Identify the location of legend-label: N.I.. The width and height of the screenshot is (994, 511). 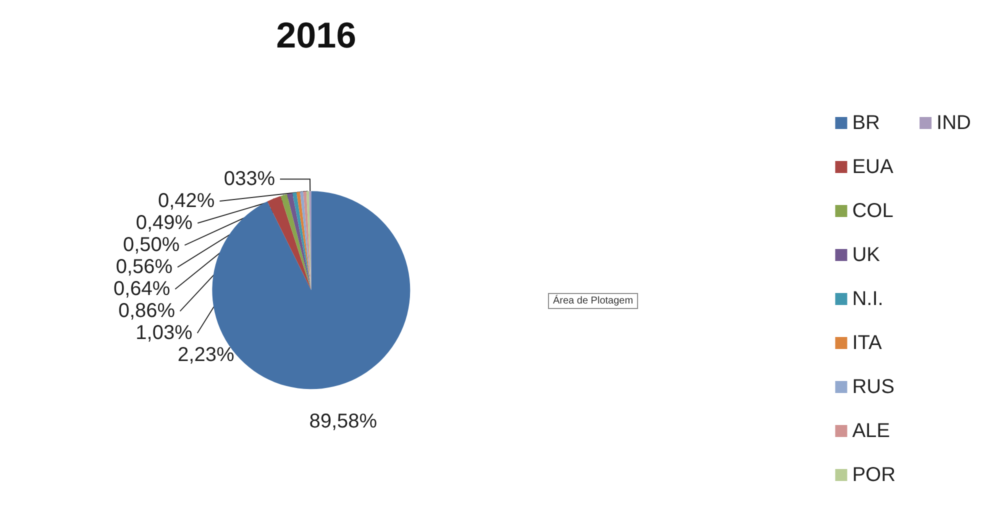
(868, 299).